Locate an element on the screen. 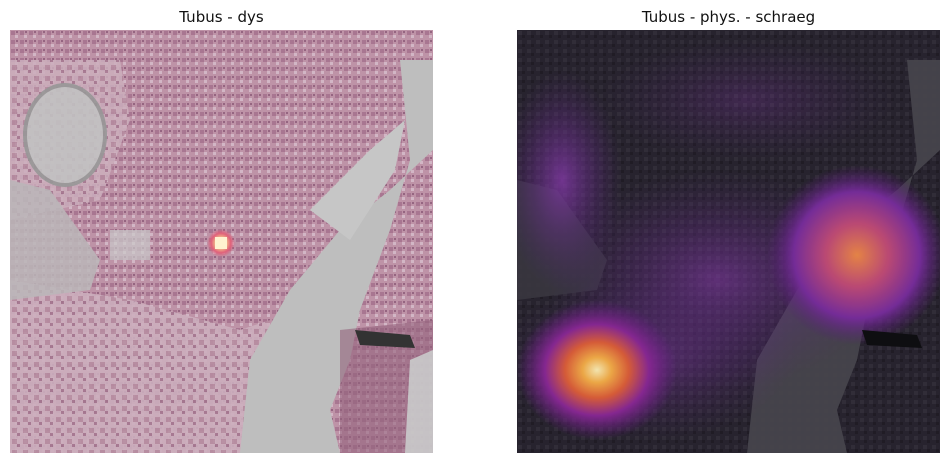 The width and height of the screenshot is (950, 463). panel-title-right: Tubus - phys. - schraeg is located at coordinates (728, 17).